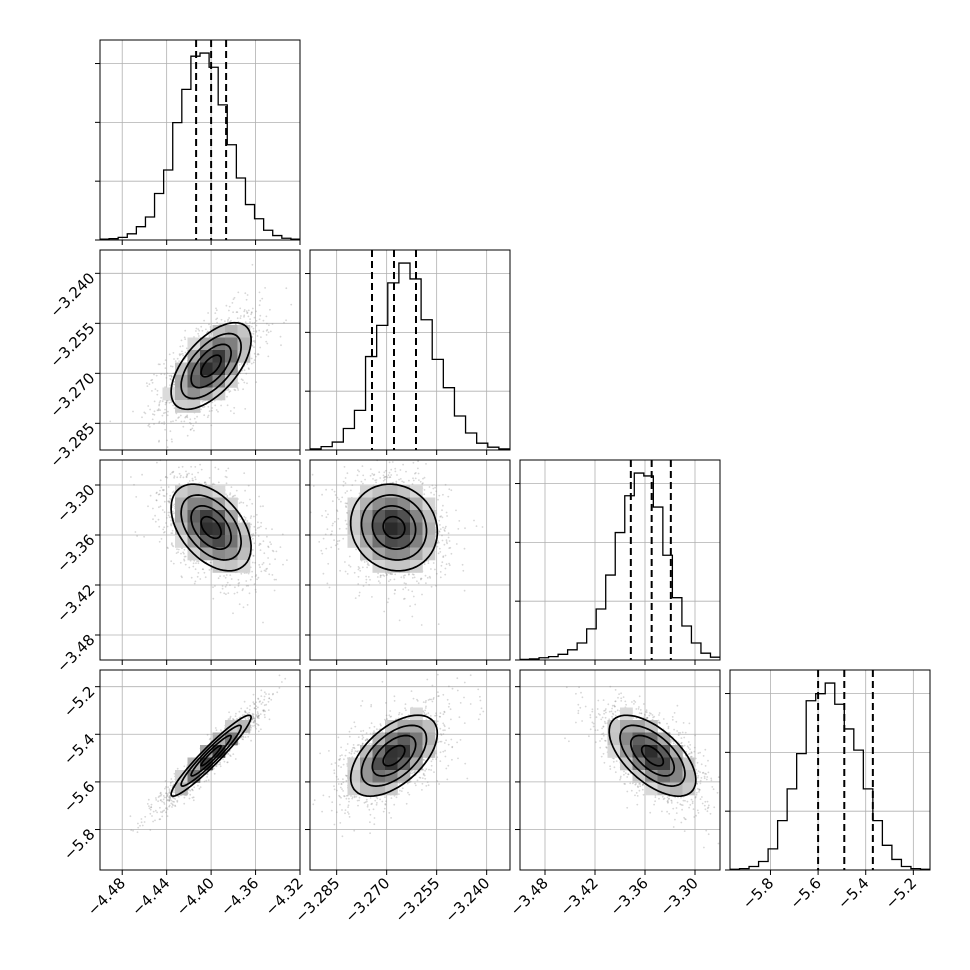 Image resolution: width=970 pixels, height=970 pixels. I want to click on panel-frame, so click(410, 350).